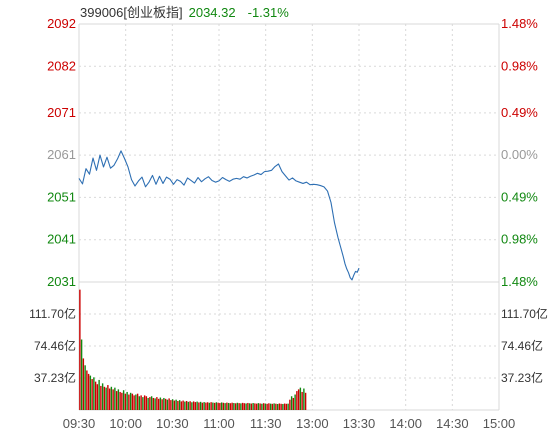 This screenshot has height=438, width=555. I want to click on time-tick: 15:00, so click(499, 423).